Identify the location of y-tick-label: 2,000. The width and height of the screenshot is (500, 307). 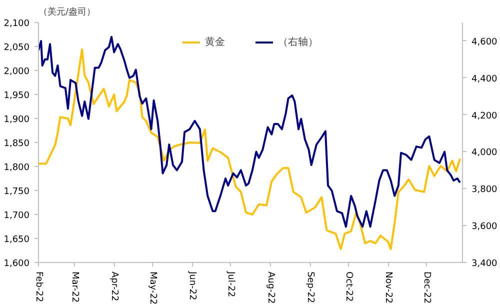
(17, 72).